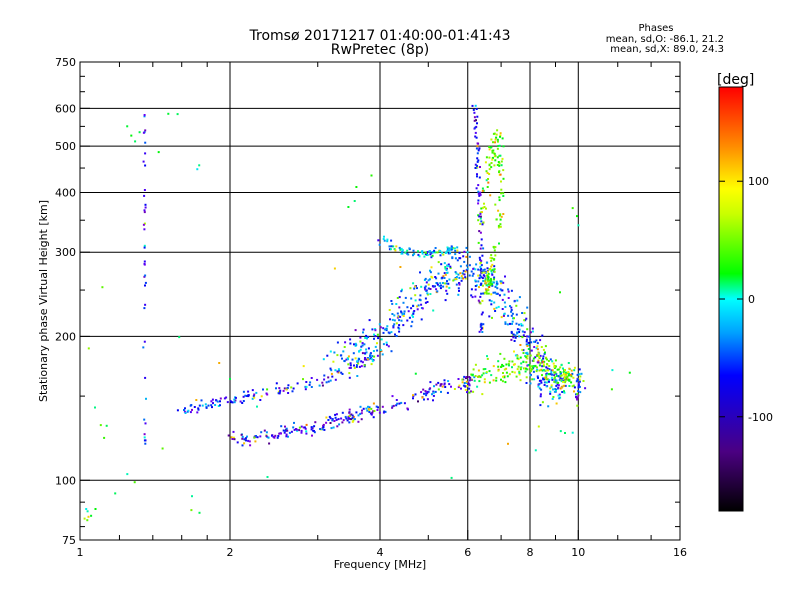 The image size is (800, 600). Describe the element at coordinates (380, 50) in the screenshot. I see `chart-subtitle: RwPretec (8p)` at that location.